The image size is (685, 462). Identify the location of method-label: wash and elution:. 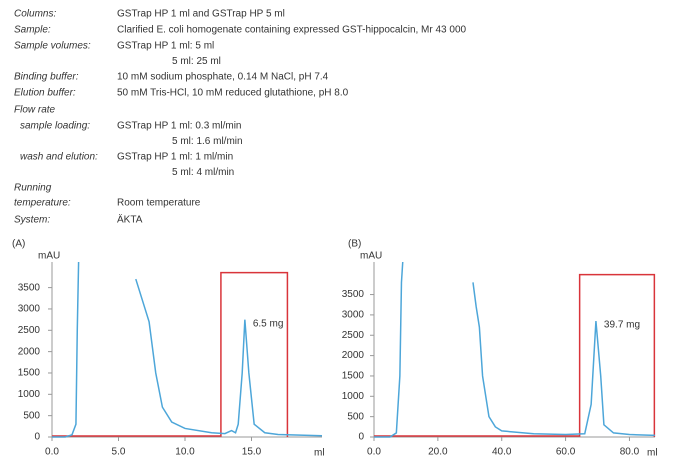
(59, 157).